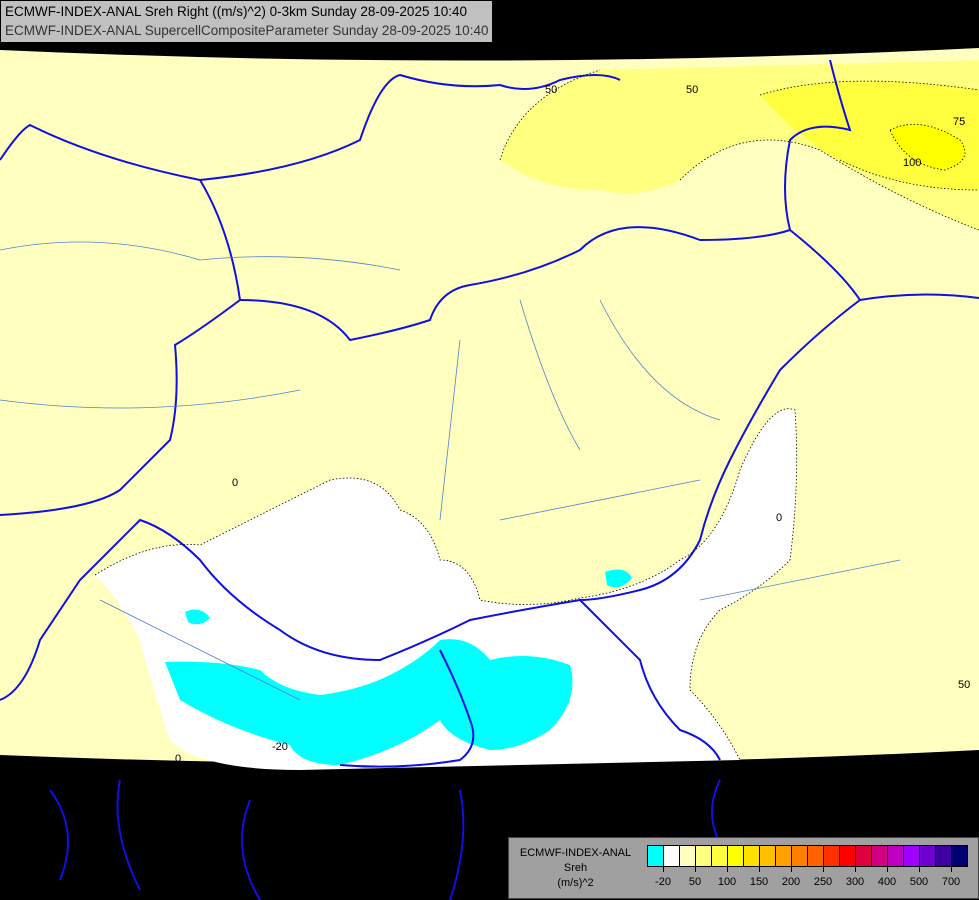 Image resolution: width=979 pixels, height=900 pixels. What do you see at coordinates (823, 882) in the screenshot?
I see `legend-tick-label: 250` at bounding box center [823, 882].